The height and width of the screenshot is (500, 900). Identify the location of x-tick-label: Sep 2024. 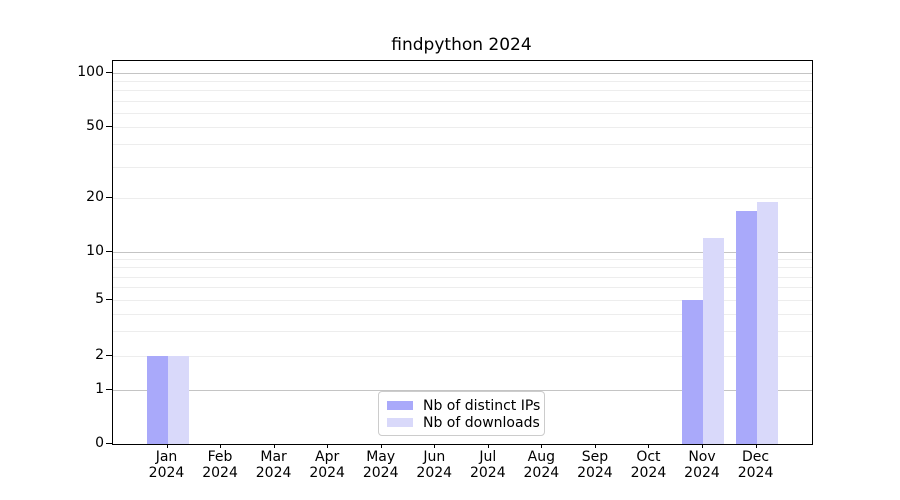
(595, 465).